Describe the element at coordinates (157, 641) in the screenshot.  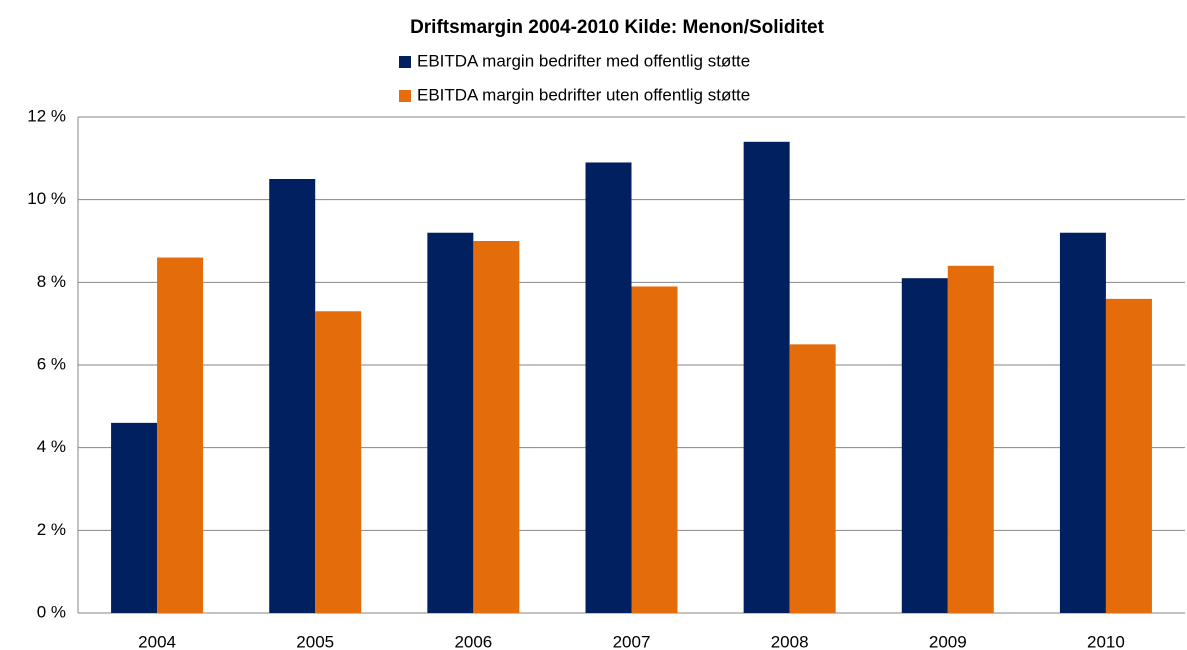
I see `x-tick-label: 2004` at that location.